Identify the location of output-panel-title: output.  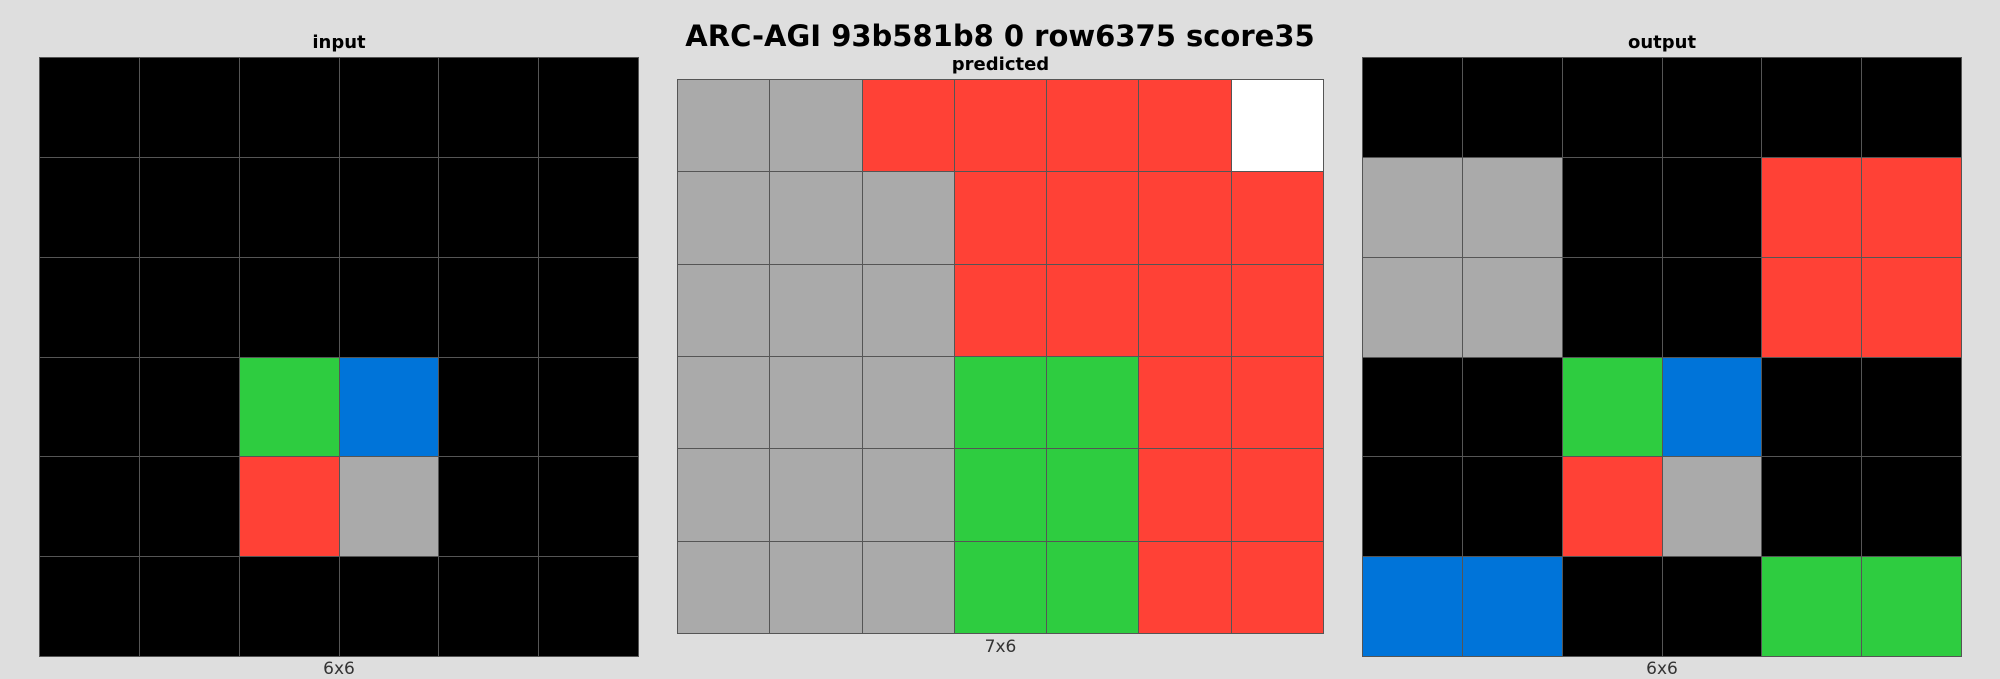
(1662, 42).